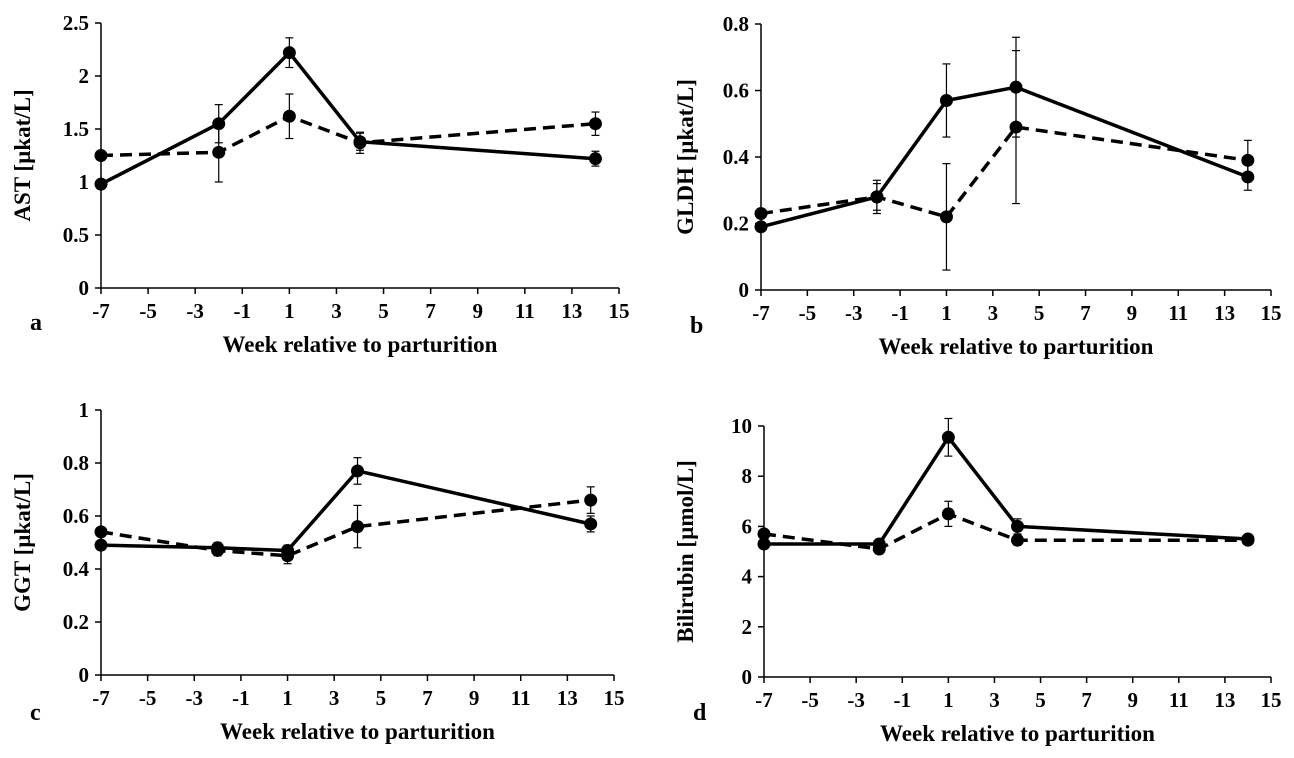 The width and height of the screenshot is (1294, 758). What do you see at coordinates (696, 326) in the screenshot?
I see `panel-letter: b` at bounding box center [696, 326].